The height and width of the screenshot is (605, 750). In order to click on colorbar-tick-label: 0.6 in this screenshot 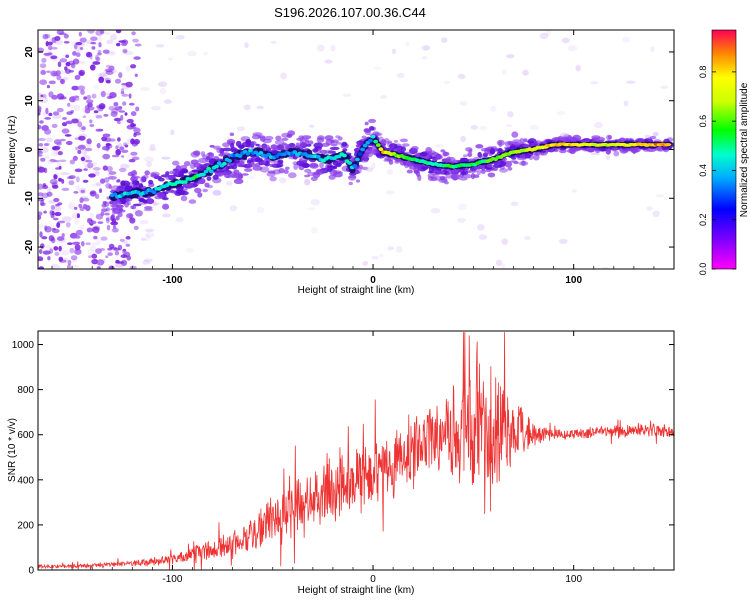, I will do `click(703, 121)`.